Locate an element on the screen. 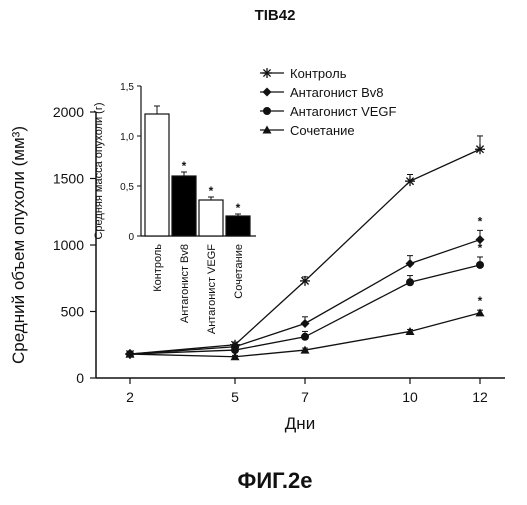 This screenshot has width=527, height=505. inset-tick-label: 1,5 is located at coordinates (127, 87).